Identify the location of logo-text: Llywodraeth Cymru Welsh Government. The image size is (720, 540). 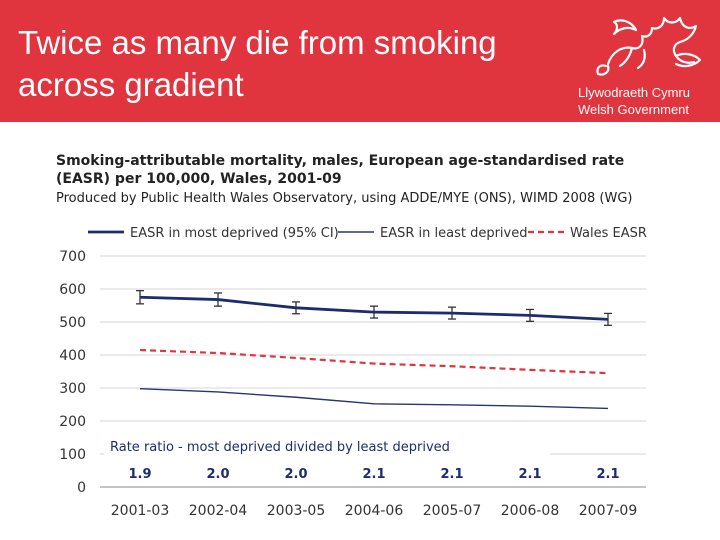
(648, 101).